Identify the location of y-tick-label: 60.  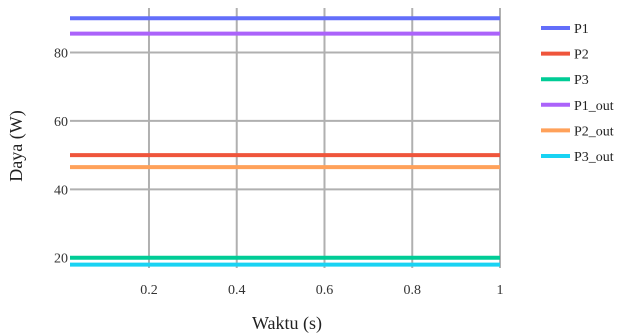
(61, 122).